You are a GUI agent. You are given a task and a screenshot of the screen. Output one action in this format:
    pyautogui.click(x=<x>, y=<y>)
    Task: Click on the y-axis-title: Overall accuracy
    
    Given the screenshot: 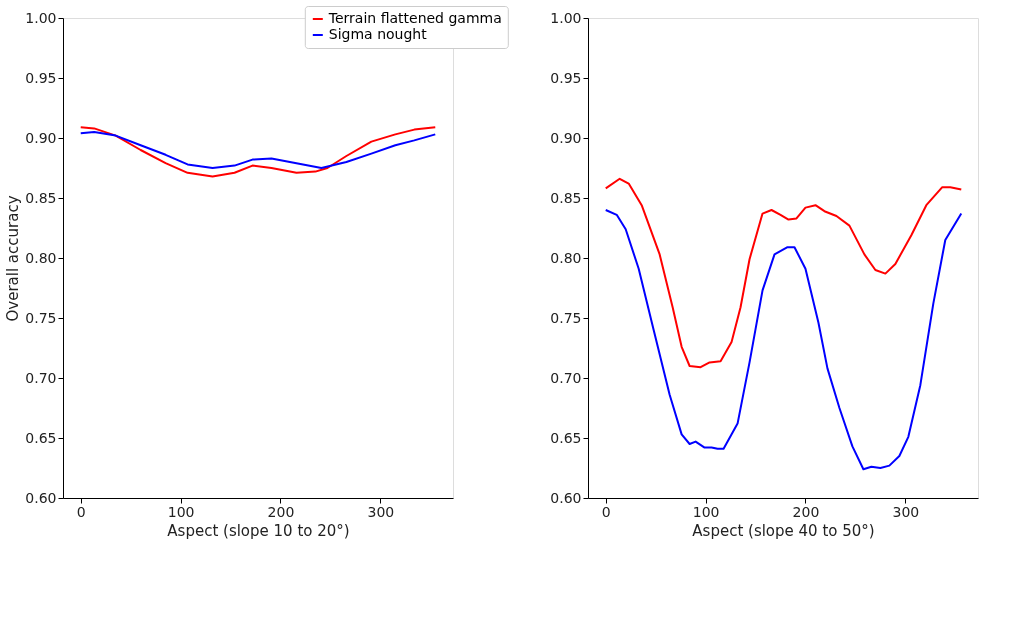 What is the action you would take?
    pyautogui.click(x=13, y=258)
    